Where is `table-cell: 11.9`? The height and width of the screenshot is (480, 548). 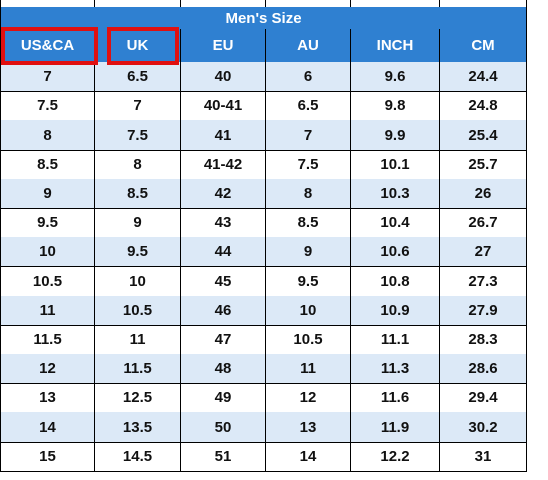
table-cell: 11.9 is located at coordinates (395, 427).